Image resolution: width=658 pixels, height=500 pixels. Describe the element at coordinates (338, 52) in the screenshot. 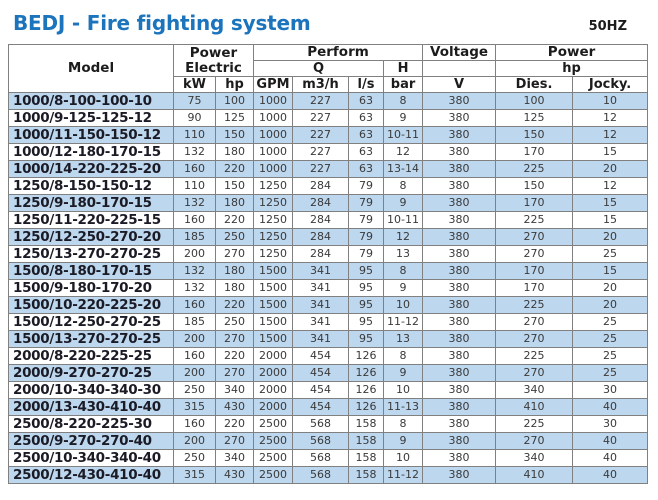

I see `header-perform: Perform` at that location.